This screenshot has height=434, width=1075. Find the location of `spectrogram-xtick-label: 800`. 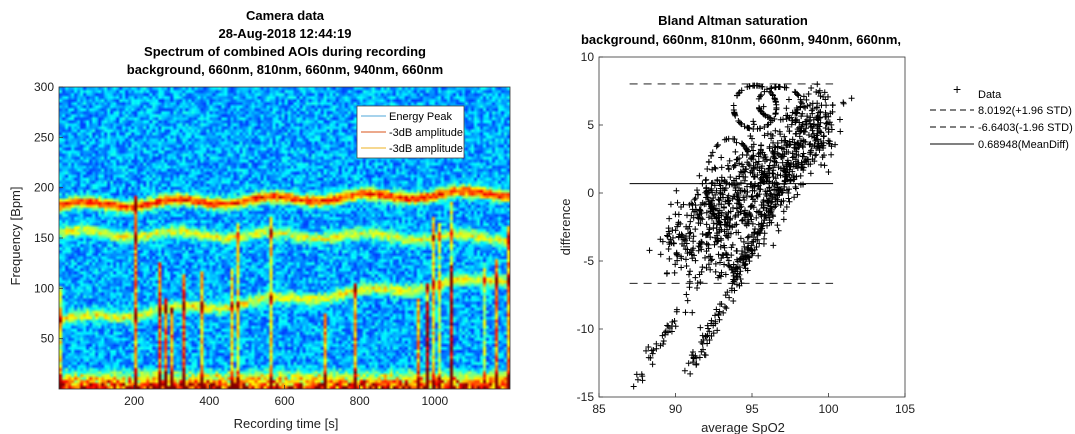

spectrogram-xtick-label: 800 is located at coordinates (360, 401).